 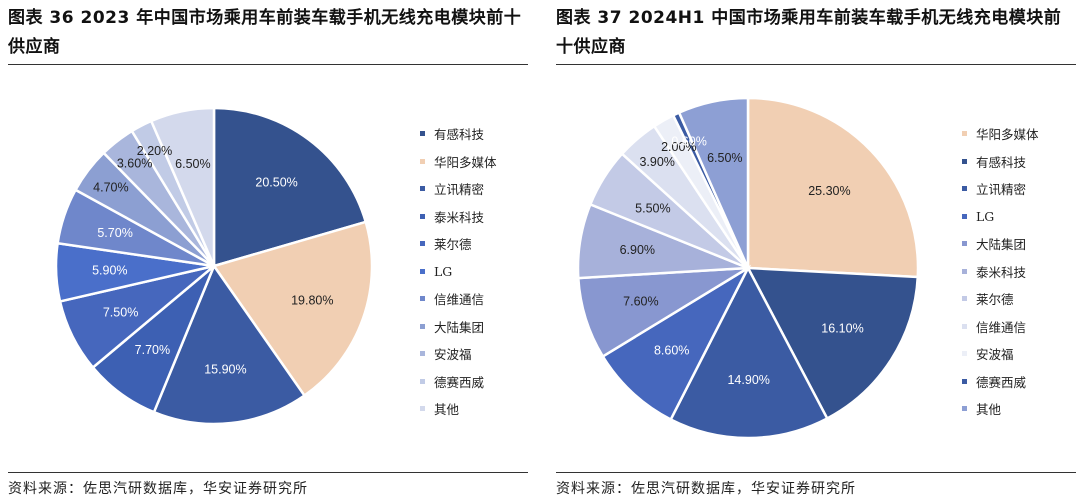 I want to click on data-label: 6.90%, so click(x=637, y=250).